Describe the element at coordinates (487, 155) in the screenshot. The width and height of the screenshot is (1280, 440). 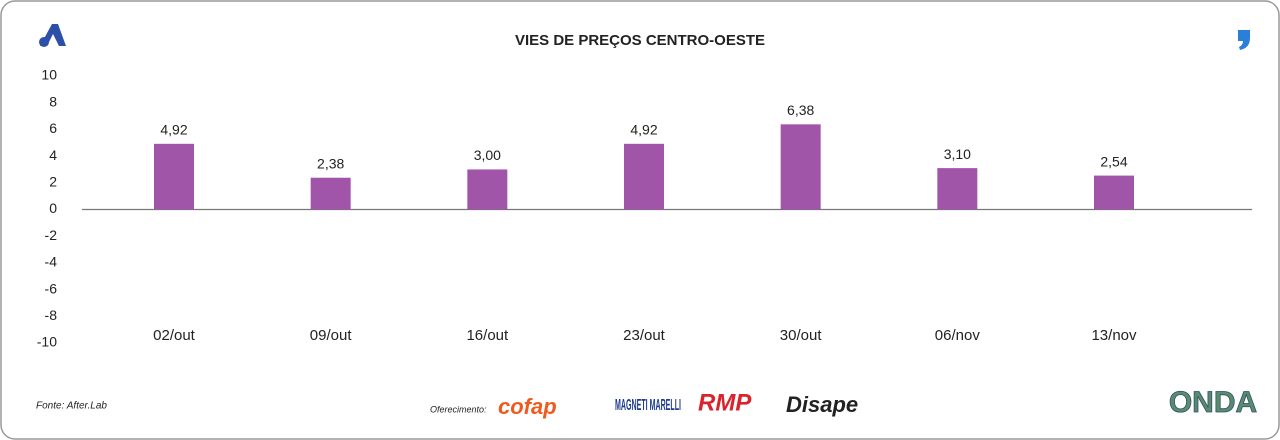
I see `value-label: 3,00` at that location.